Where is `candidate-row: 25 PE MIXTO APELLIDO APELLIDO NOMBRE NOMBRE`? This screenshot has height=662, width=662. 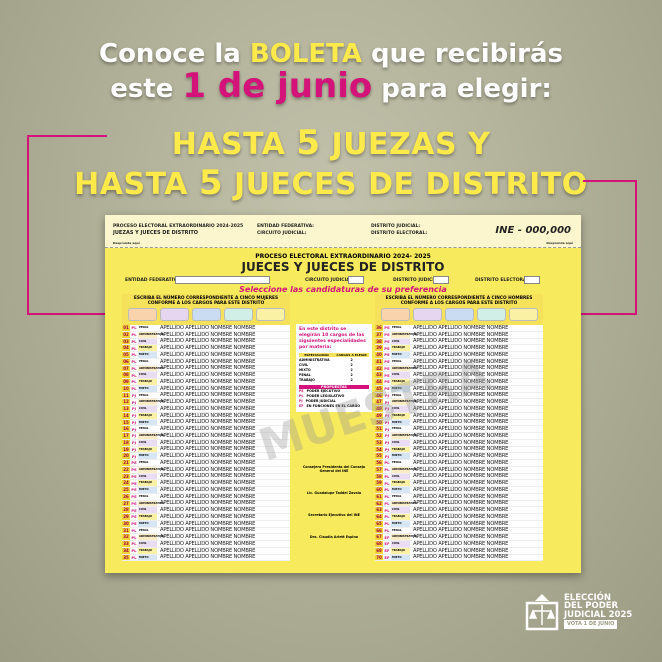 candidate-row: 25 PE MIXTO APELLIDO APELLIDO NOMBRE NOMBRE is located at coordinates (206, 490).